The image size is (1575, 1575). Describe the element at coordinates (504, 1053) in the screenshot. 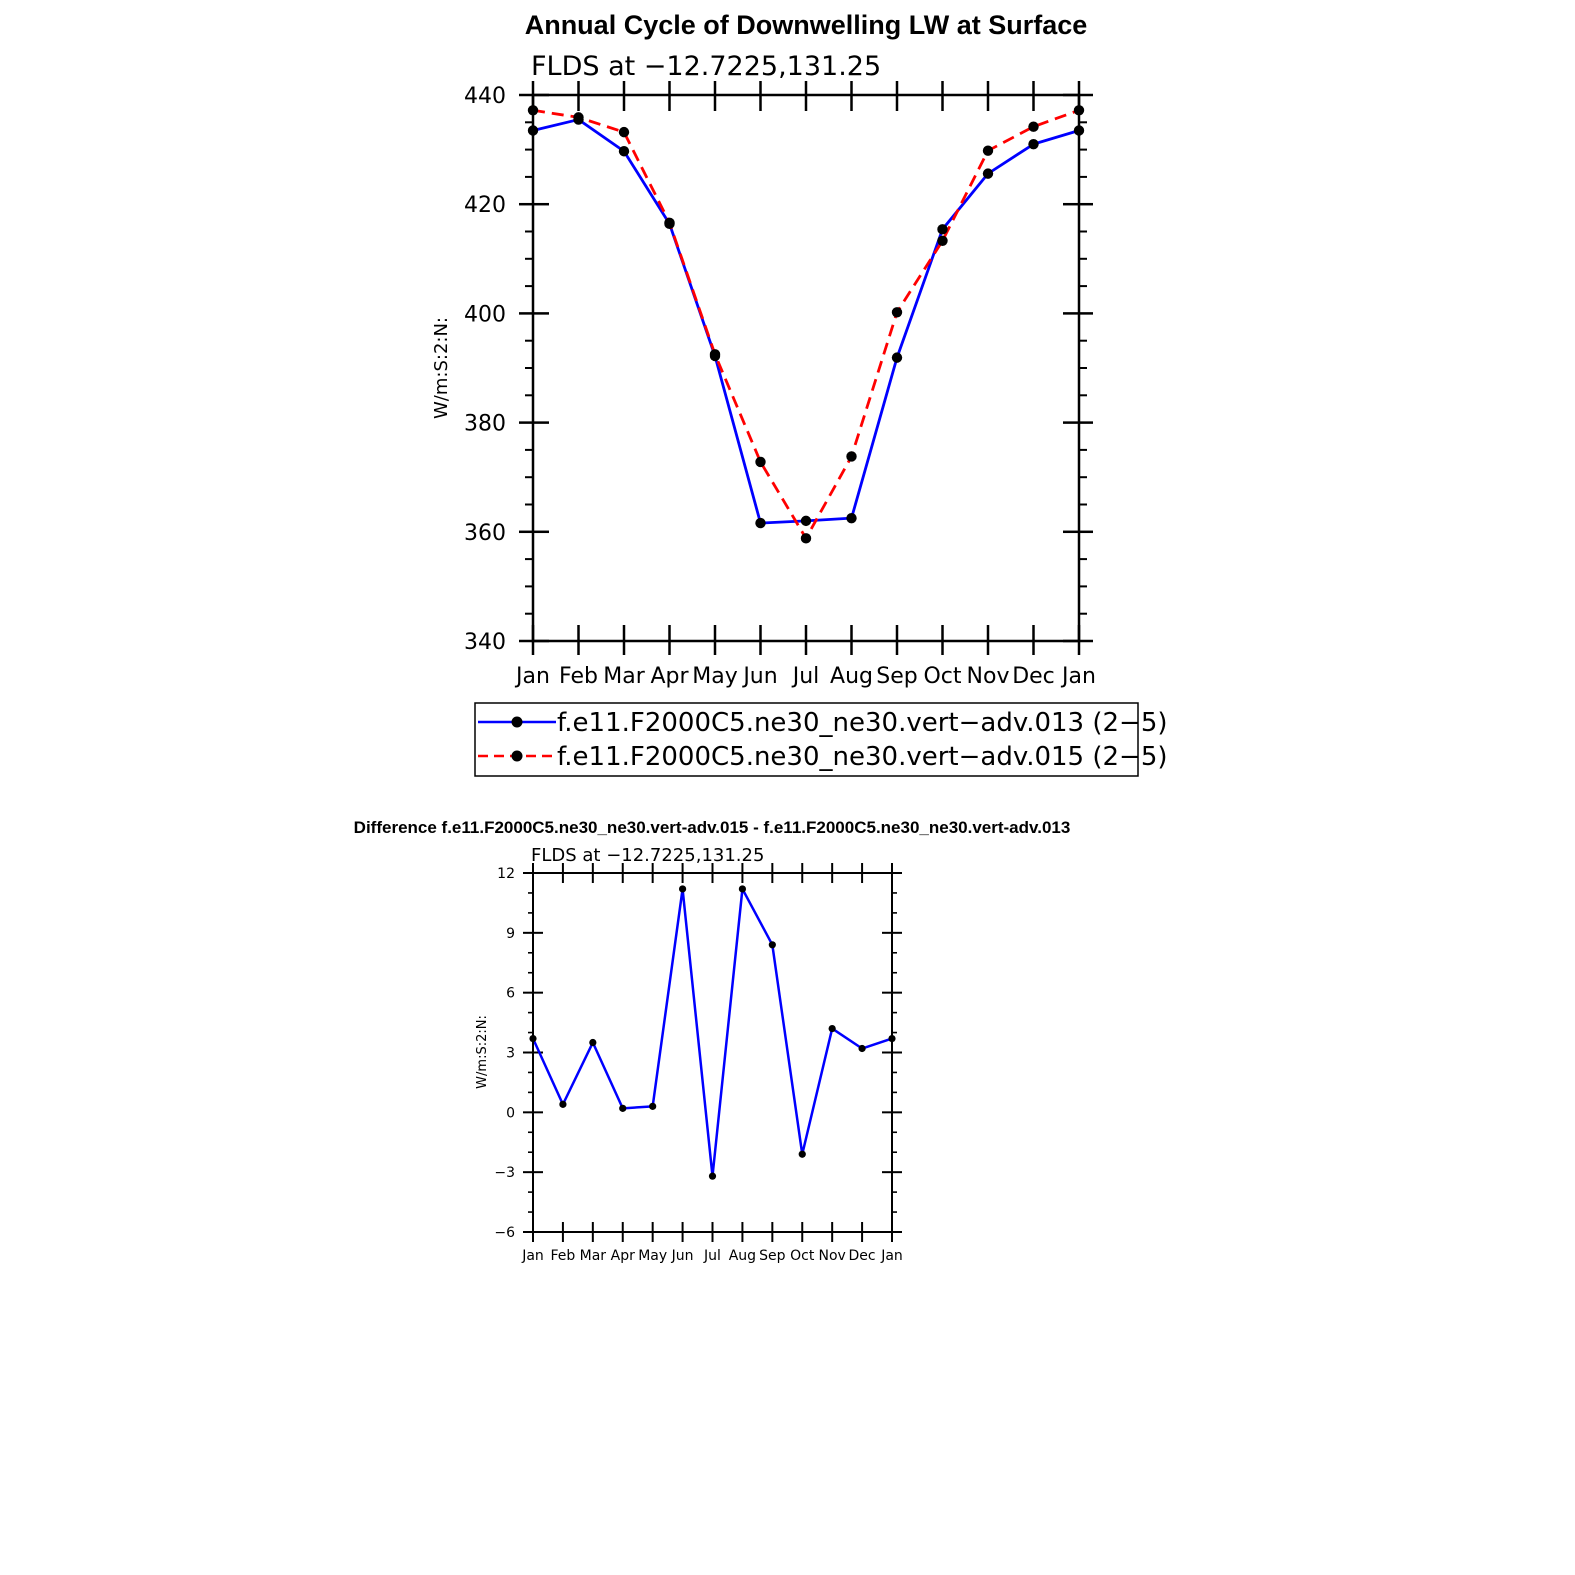

I see `difference-y-tick-labels: −6 −3 0 3 6 9 12` at that location.